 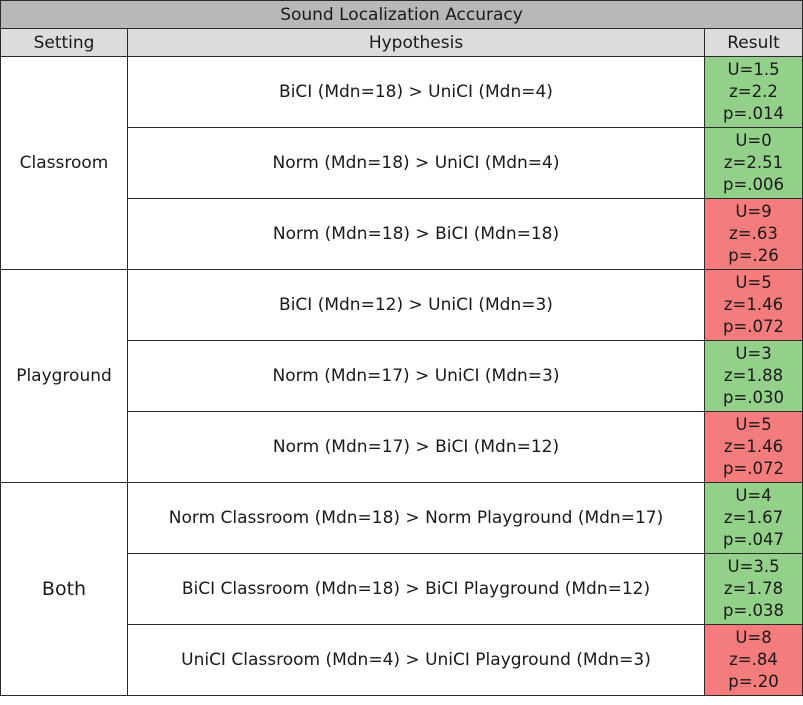 I want to click on header-hypothesis: Hypothesis, so click(x=416, y=42).